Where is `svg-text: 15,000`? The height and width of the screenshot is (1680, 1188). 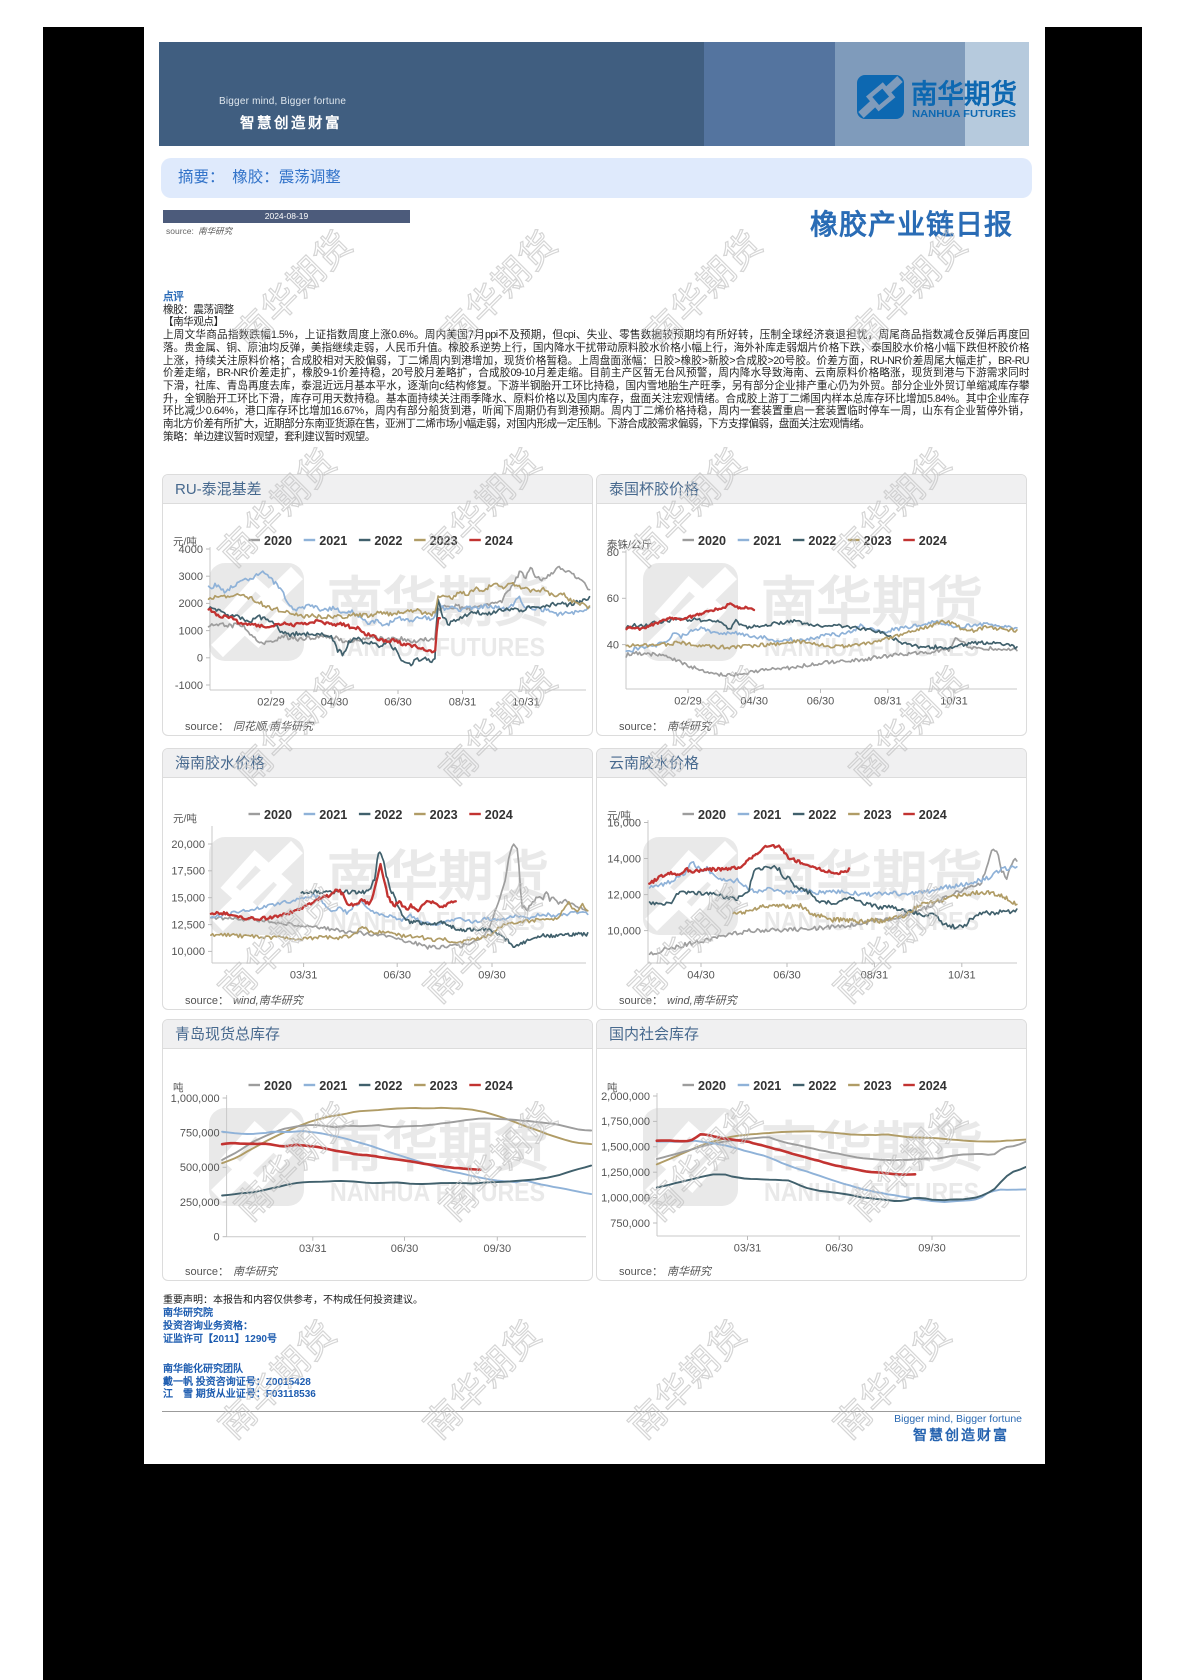
svg-text: 15,000 is located at coordinates (188, 899).